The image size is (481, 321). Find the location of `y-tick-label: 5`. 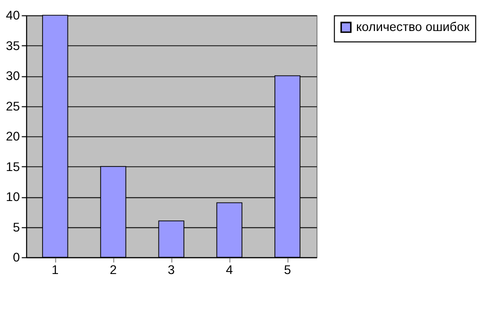

y-tick-label: 5 is located at coordinates (16, 227).